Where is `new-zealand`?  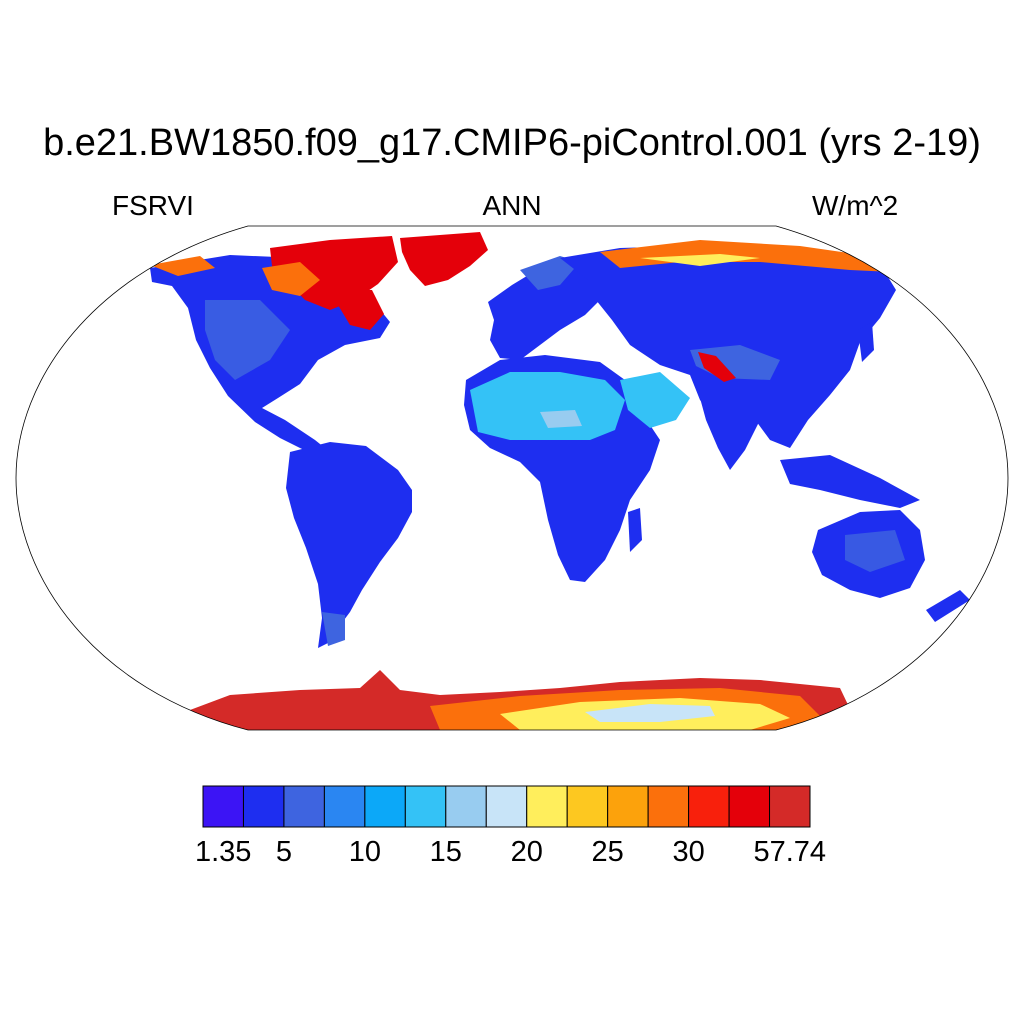 new-zealand is located at coordinates (948, 606).